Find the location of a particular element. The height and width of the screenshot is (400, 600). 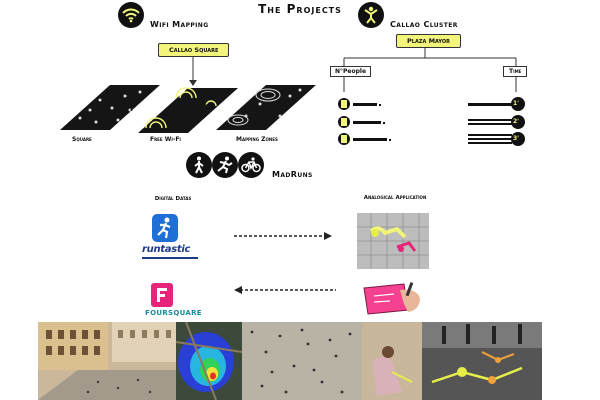

time-value-1: 1' is located at coordinates (516, 103).